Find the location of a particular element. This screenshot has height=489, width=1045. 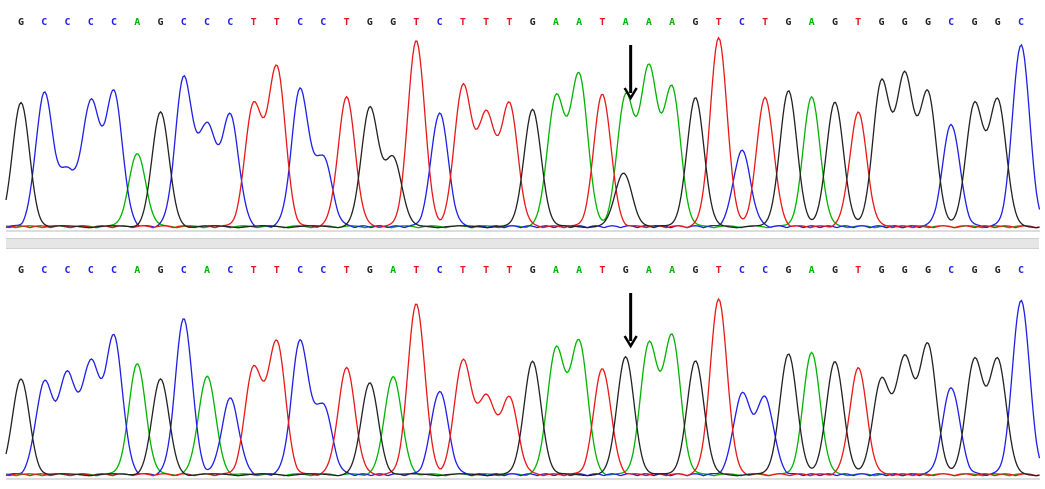

base-call-17: G is located at coordinates (393, 22).